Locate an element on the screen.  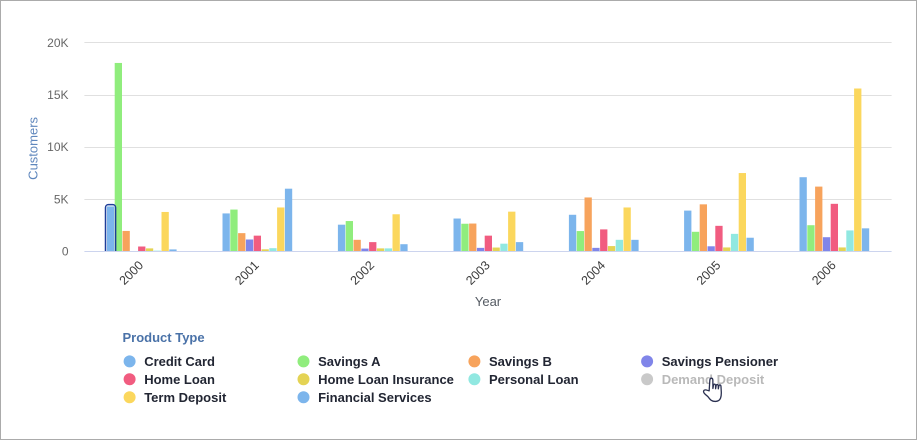
svg-text: Year is located at coordinates (488, 301).